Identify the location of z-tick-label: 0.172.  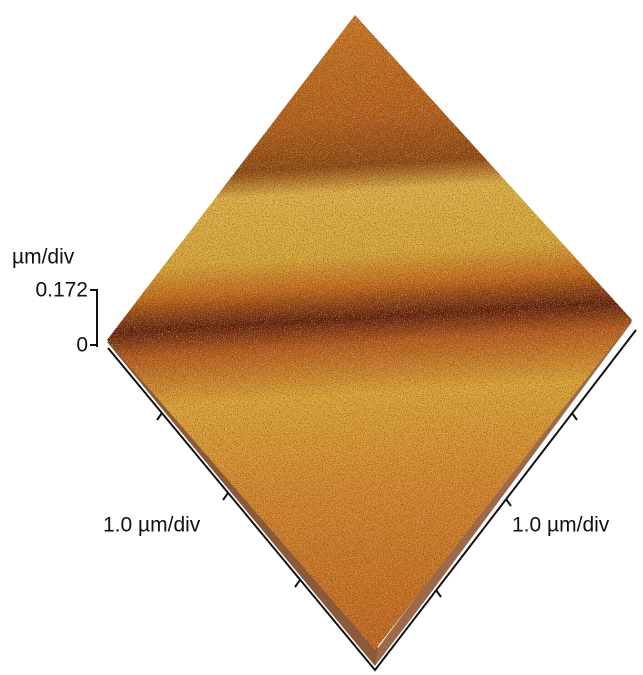
(61, 290).